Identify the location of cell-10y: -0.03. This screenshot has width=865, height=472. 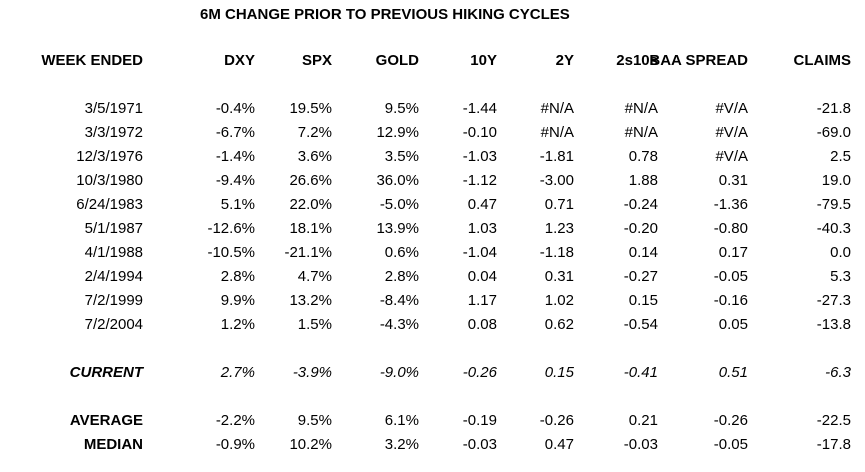
(479, 444).